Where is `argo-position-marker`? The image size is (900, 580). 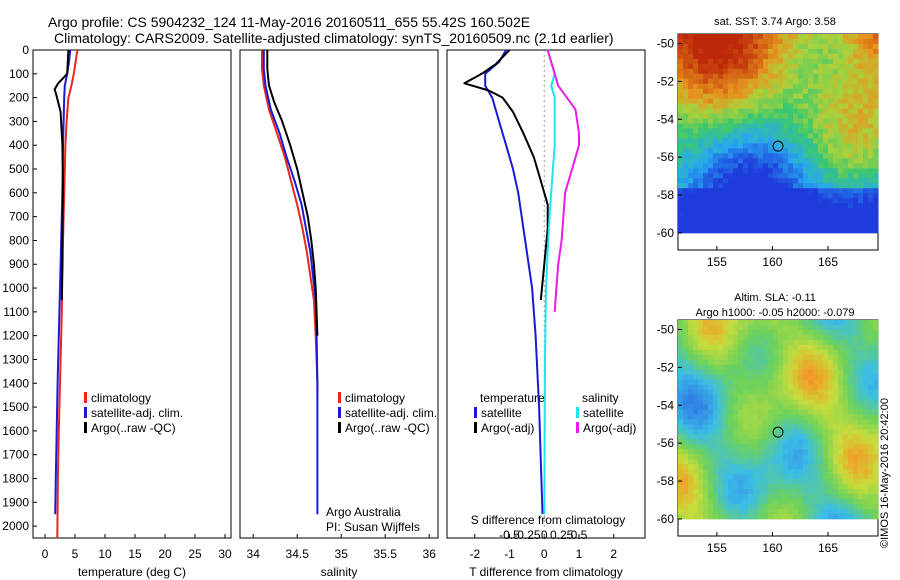
argo-position-marker is located at coordinates (778, 146).